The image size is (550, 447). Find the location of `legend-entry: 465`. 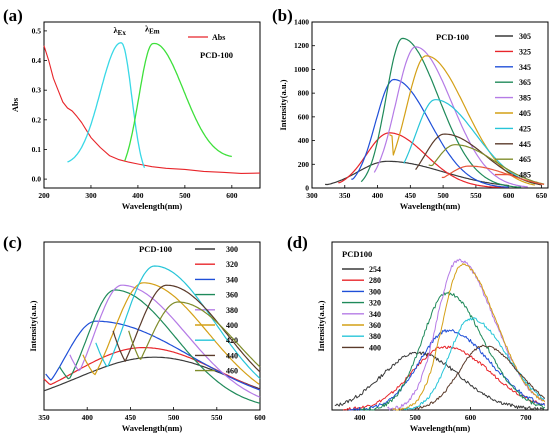

legend-entry: 465 is located at coordinates (525, 159).